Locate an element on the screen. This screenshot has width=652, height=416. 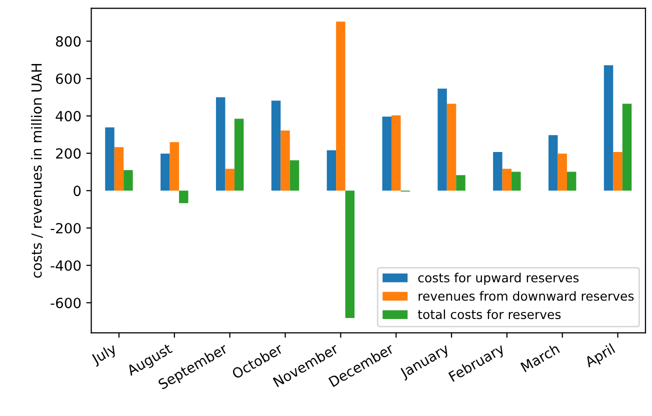
y-tick-label: -600 is located at coordinates (65, 303).